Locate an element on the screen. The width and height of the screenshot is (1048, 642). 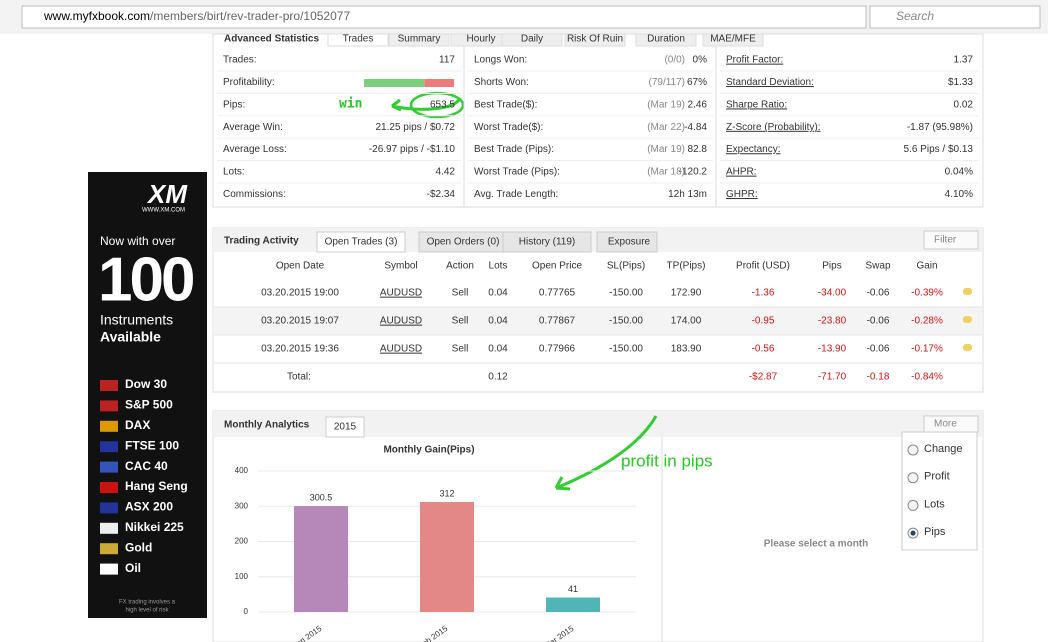
y-tick-label: 200 is located at coordinates (242, 541).